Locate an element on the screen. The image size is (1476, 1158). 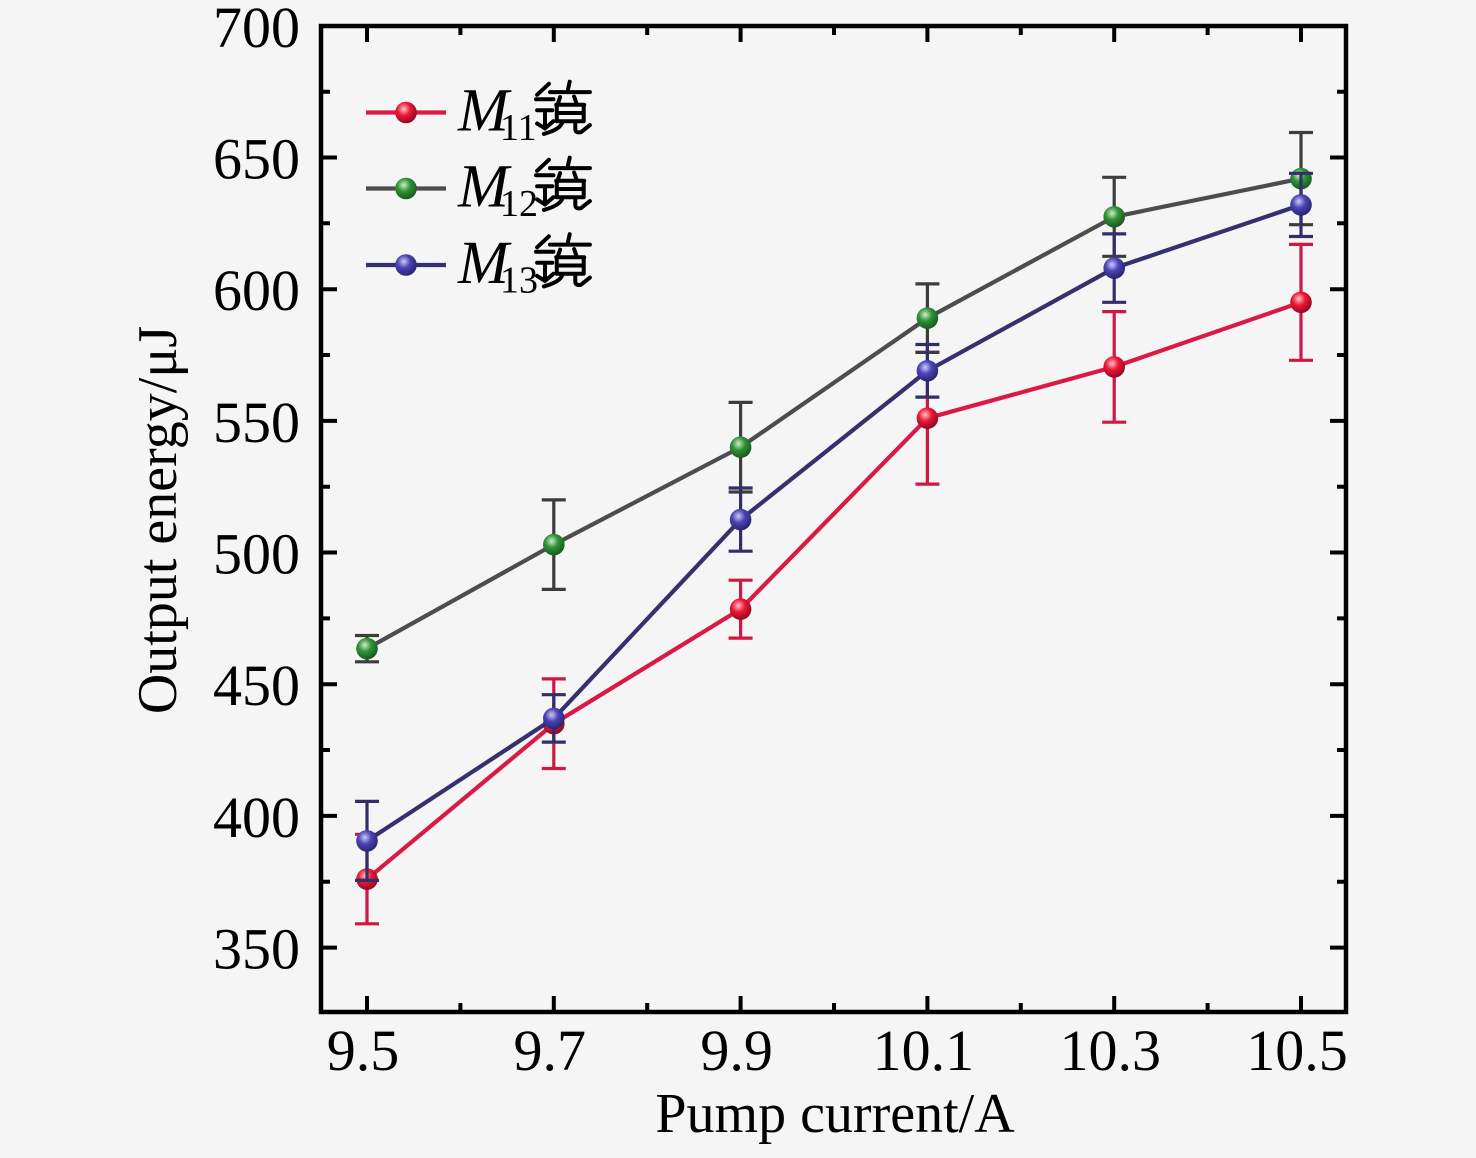
svg-text: 10.3 is located at coordinates (1110, 1050).